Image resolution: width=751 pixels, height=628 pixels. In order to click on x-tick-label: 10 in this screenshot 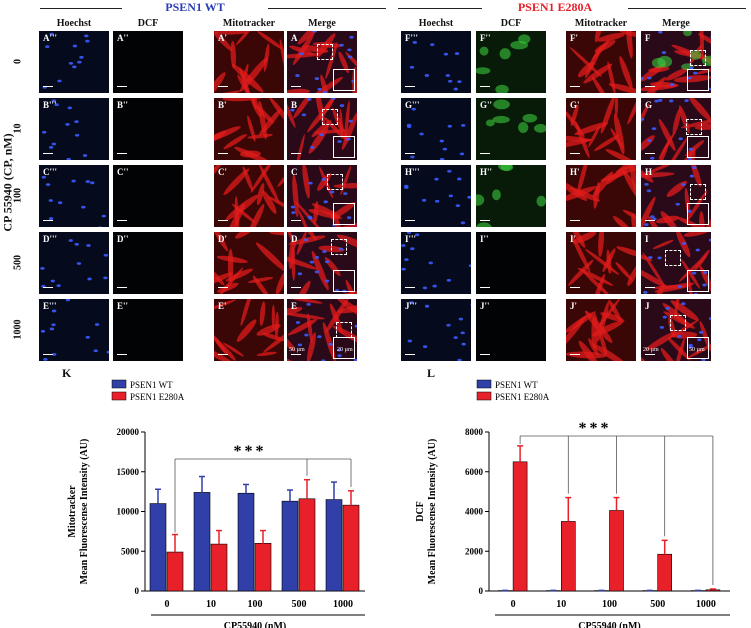, I will do `click(211, 604)`.